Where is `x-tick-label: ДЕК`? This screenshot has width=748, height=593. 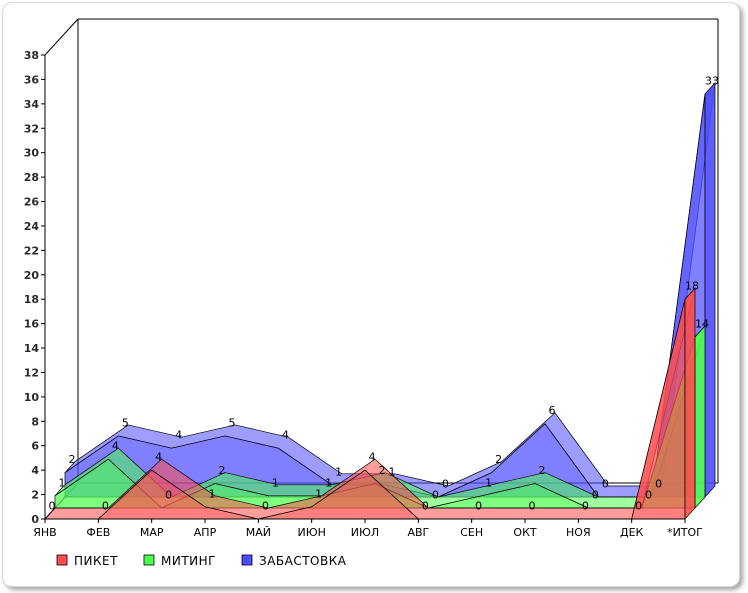
x-tick-label: ДЕК is located at coordinates (632, 532).